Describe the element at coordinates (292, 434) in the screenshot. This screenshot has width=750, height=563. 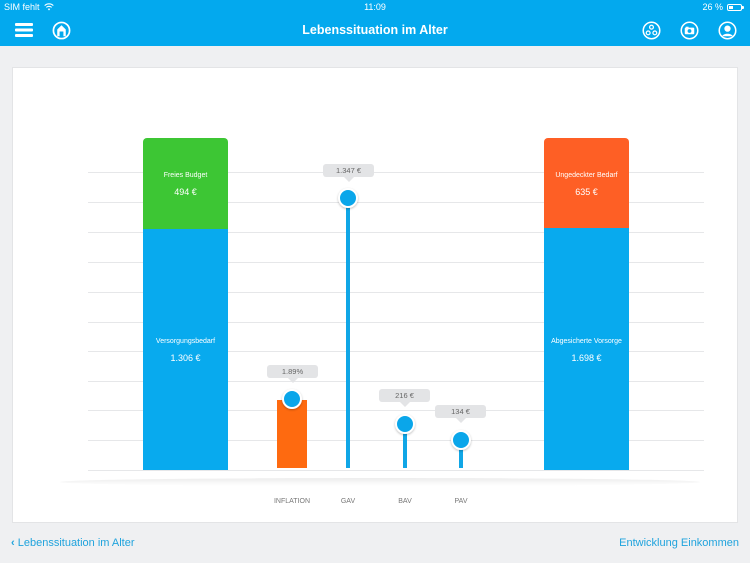
I see `inflation-bar` at that location.